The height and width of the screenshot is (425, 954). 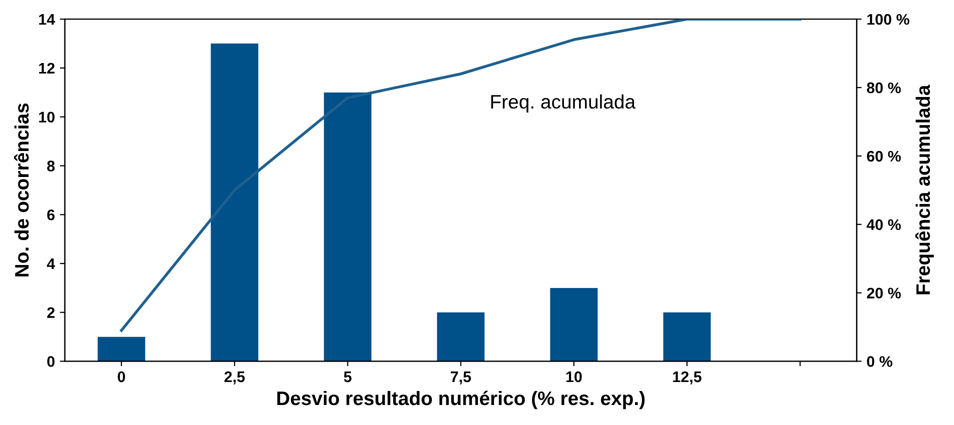 What do you see at coordinates (461, 400) in the screenshot?
I see `x-axis-title: Desvio resultado numérico (% res. exp.)` at bounding box center [461, 400].